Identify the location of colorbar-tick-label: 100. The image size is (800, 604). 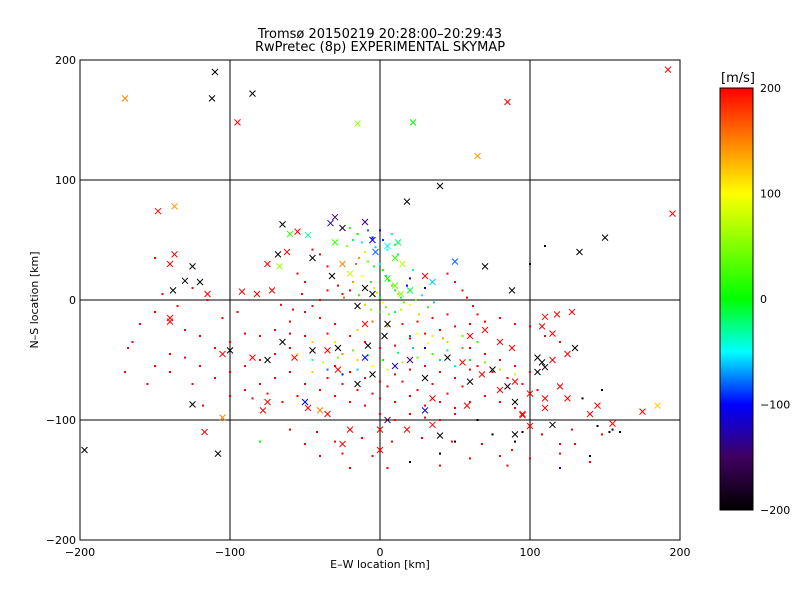
(770, 194).